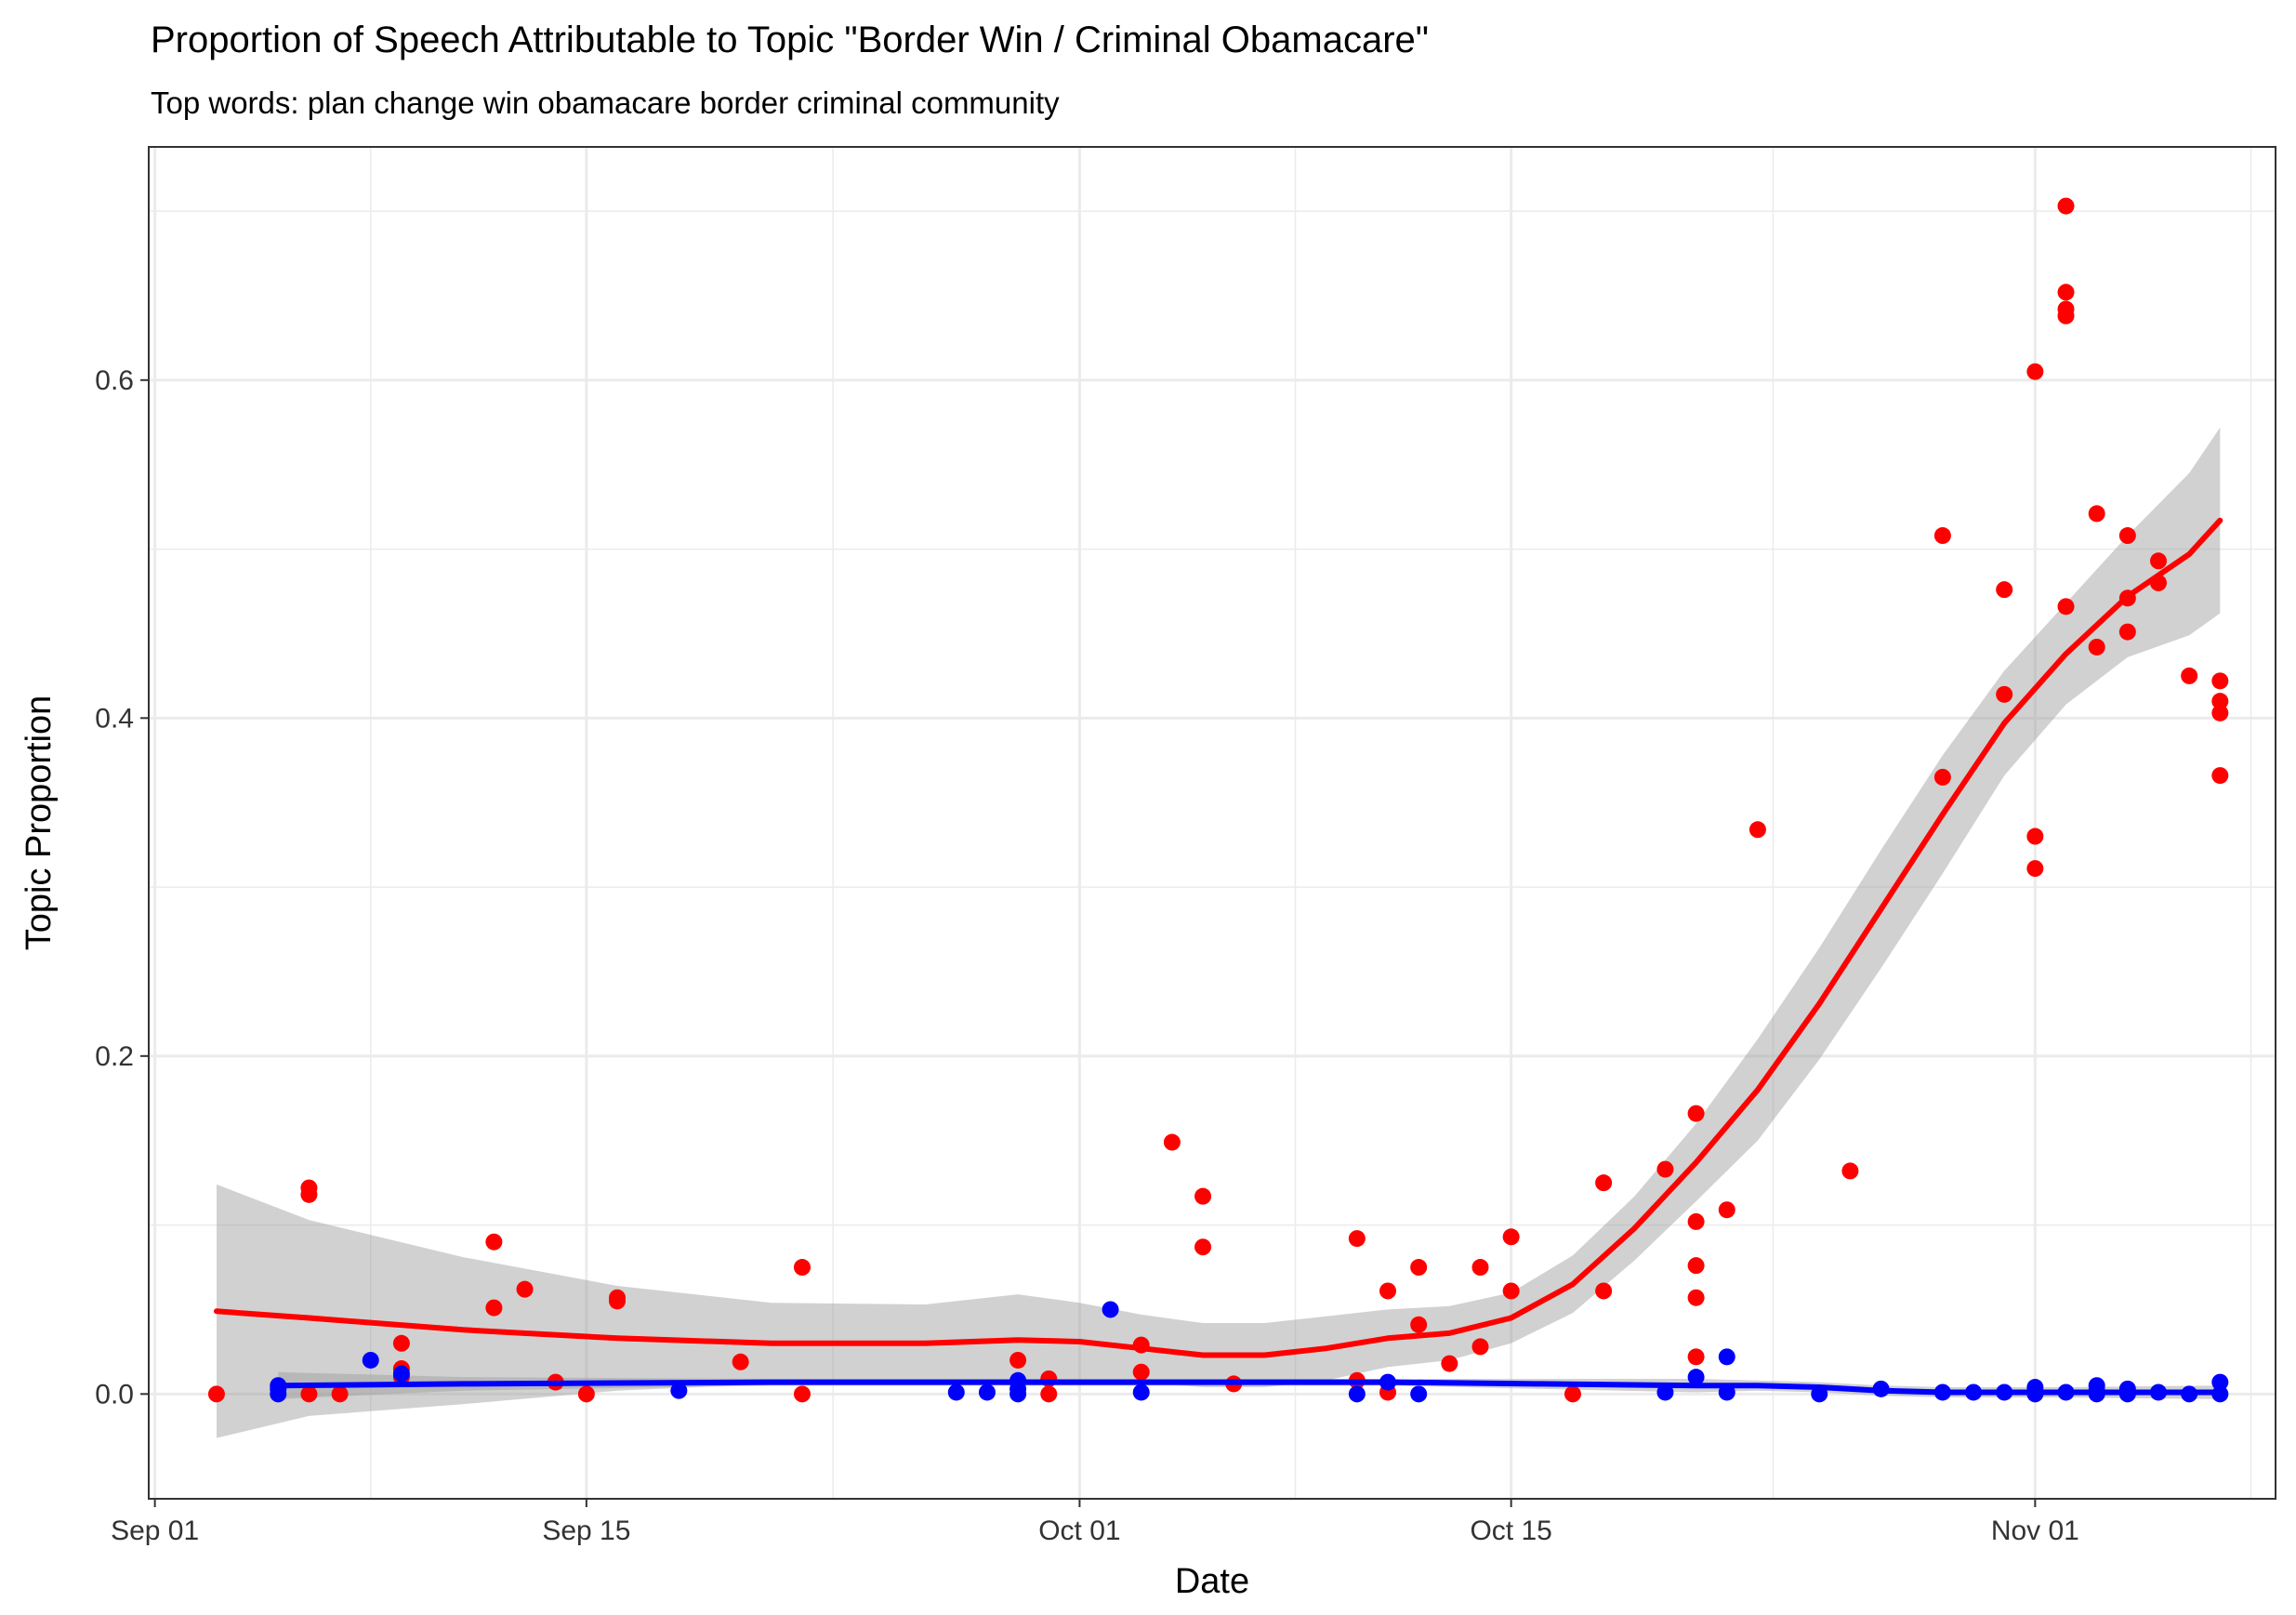 The image size is (2296, 1615). Describe the element at coordinates (40, 823) in the screenshot. I see `y-axis-title: Topic Proportion` at that location.